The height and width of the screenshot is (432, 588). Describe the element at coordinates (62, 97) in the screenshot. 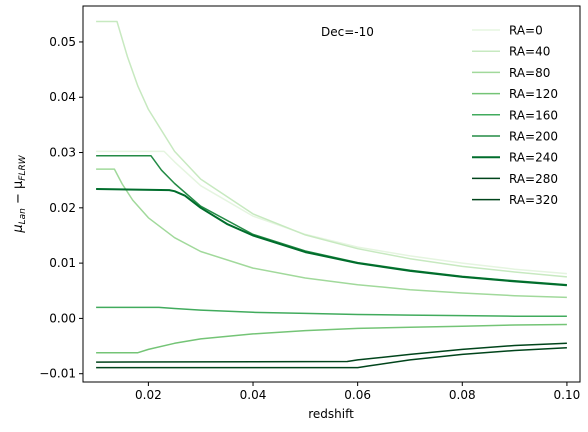

I see `y-tick-label: 0.04` at that location.